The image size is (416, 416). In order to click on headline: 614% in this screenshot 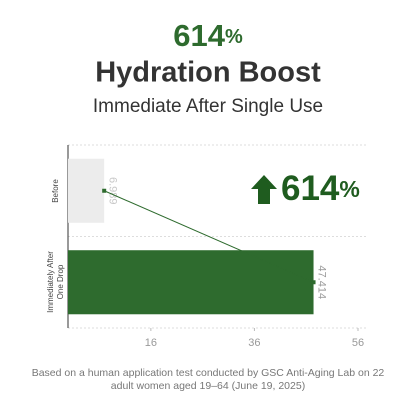, I will do `click(208, 35)`.